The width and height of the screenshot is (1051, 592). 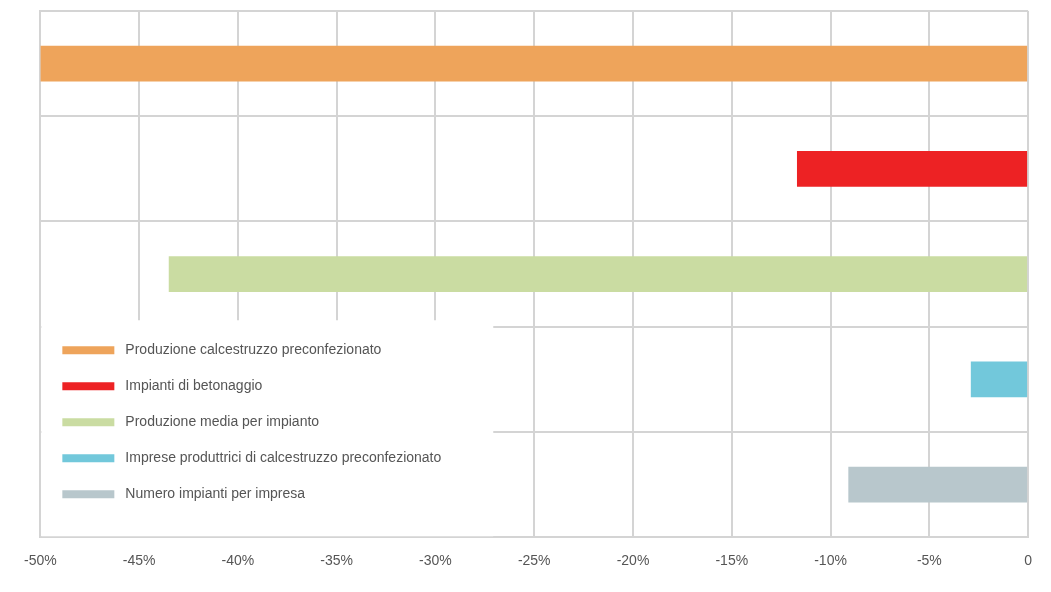 What do you see at coordinates (1028, 560) in the screenshot?
I see `x-tick-label: 0` at bounding box center [1028, 560].